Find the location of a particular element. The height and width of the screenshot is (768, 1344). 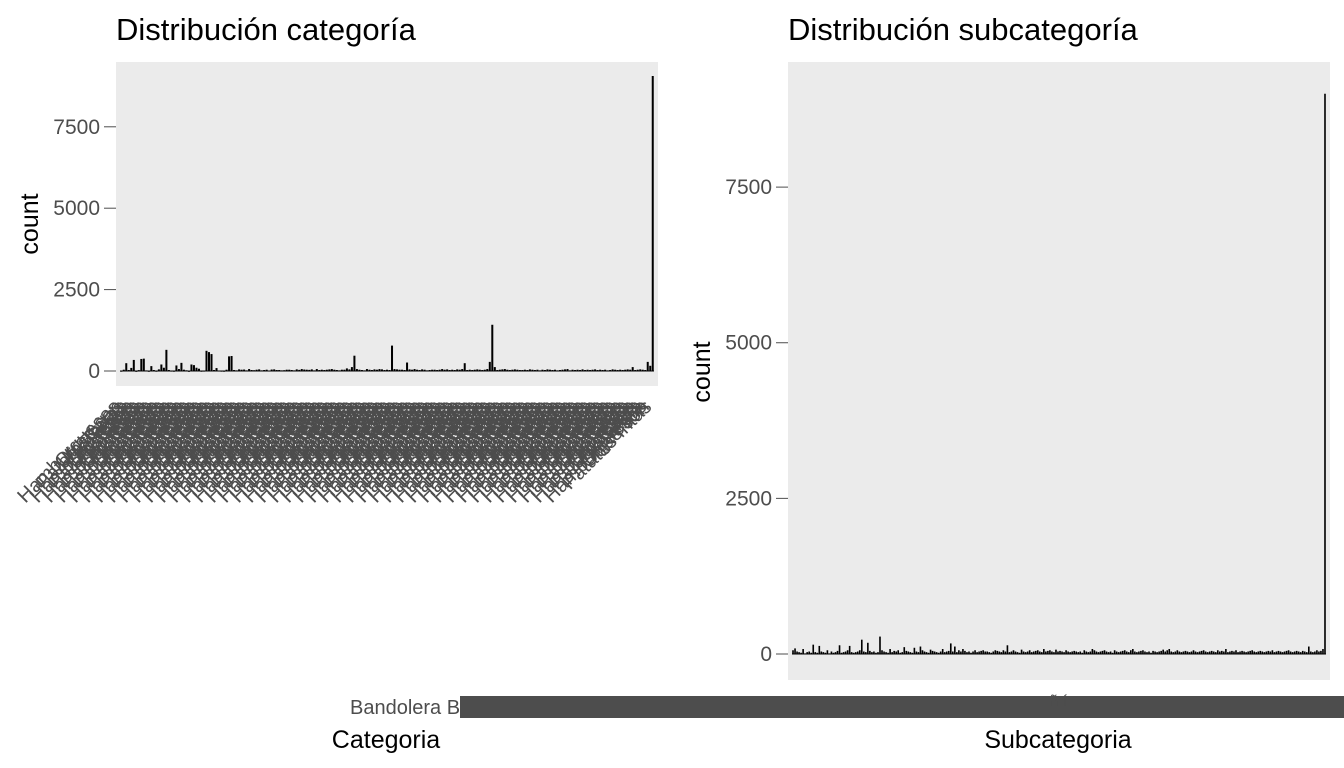

x-tick-label-fragment: ñ í is located at coordinates (1058, 701).